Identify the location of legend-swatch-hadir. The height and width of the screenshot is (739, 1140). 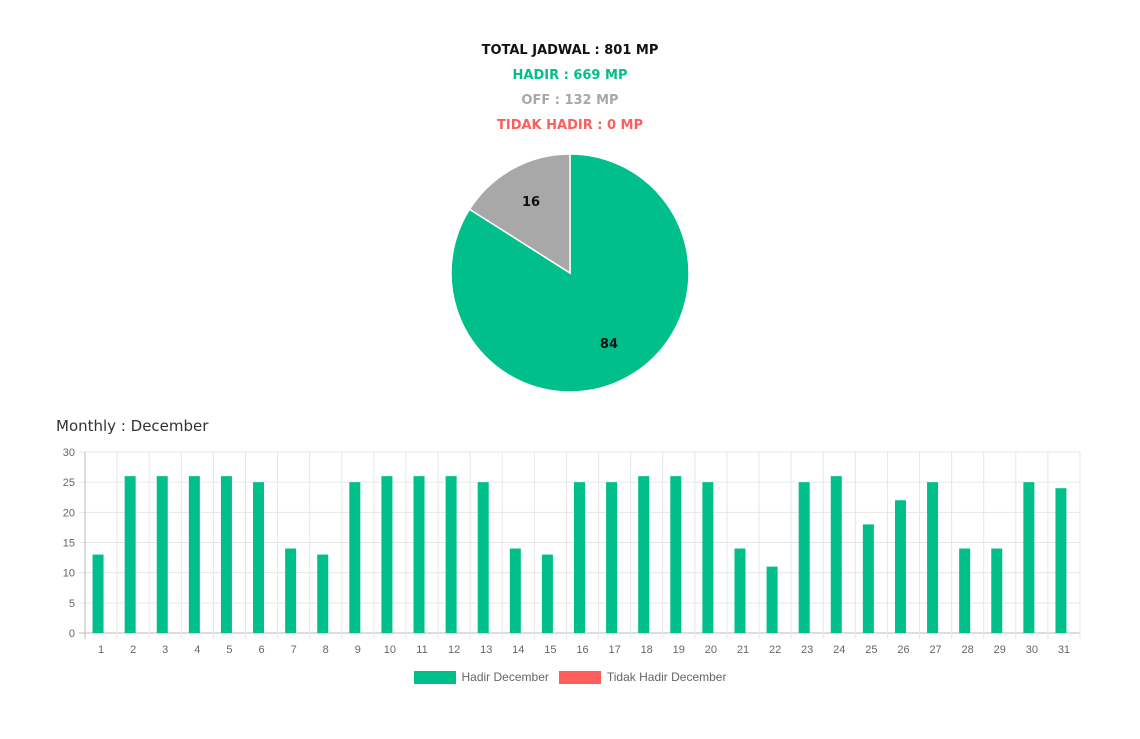
(434, 677).